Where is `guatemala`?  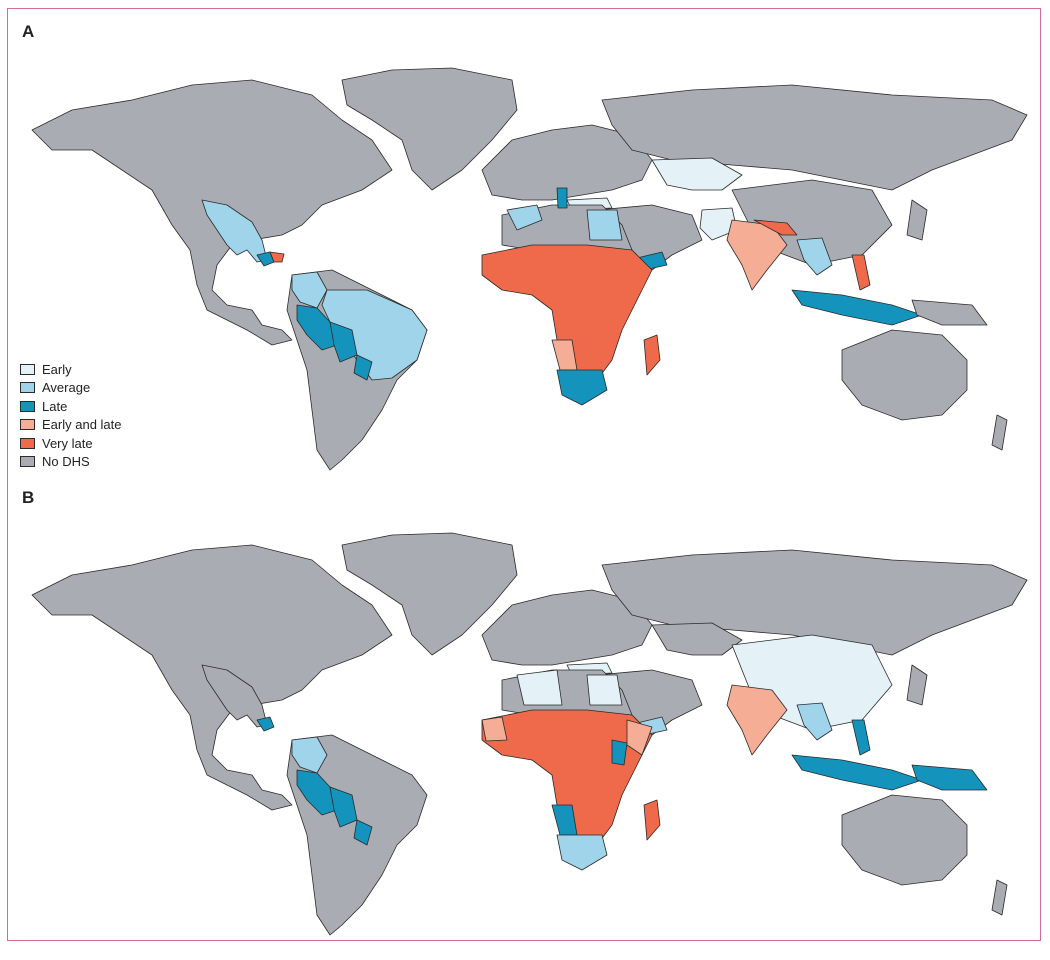
guatemala is located at coordinates (265, 724).